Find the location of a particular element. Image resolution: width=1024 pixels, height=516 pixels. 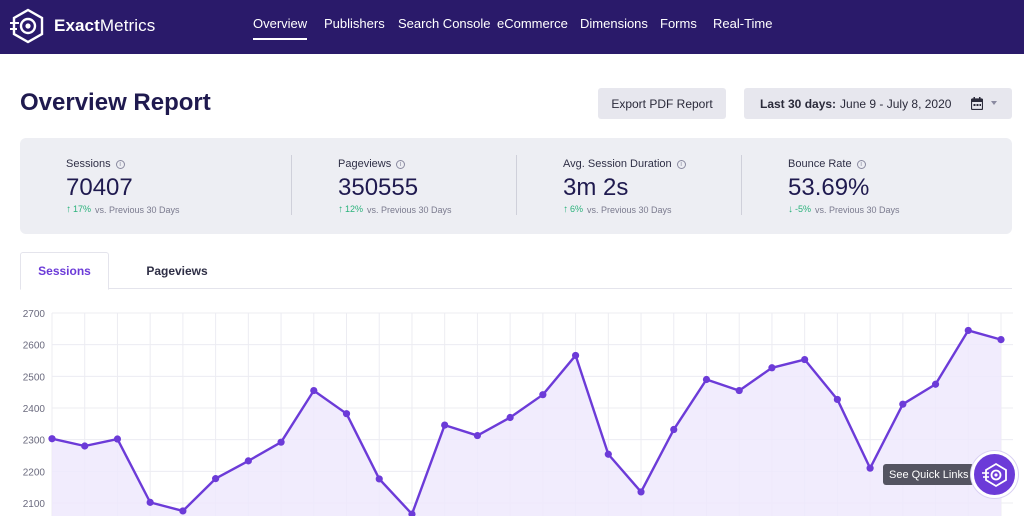

stat-label: Avg. Session Duration is located at coordinates (617, 164).